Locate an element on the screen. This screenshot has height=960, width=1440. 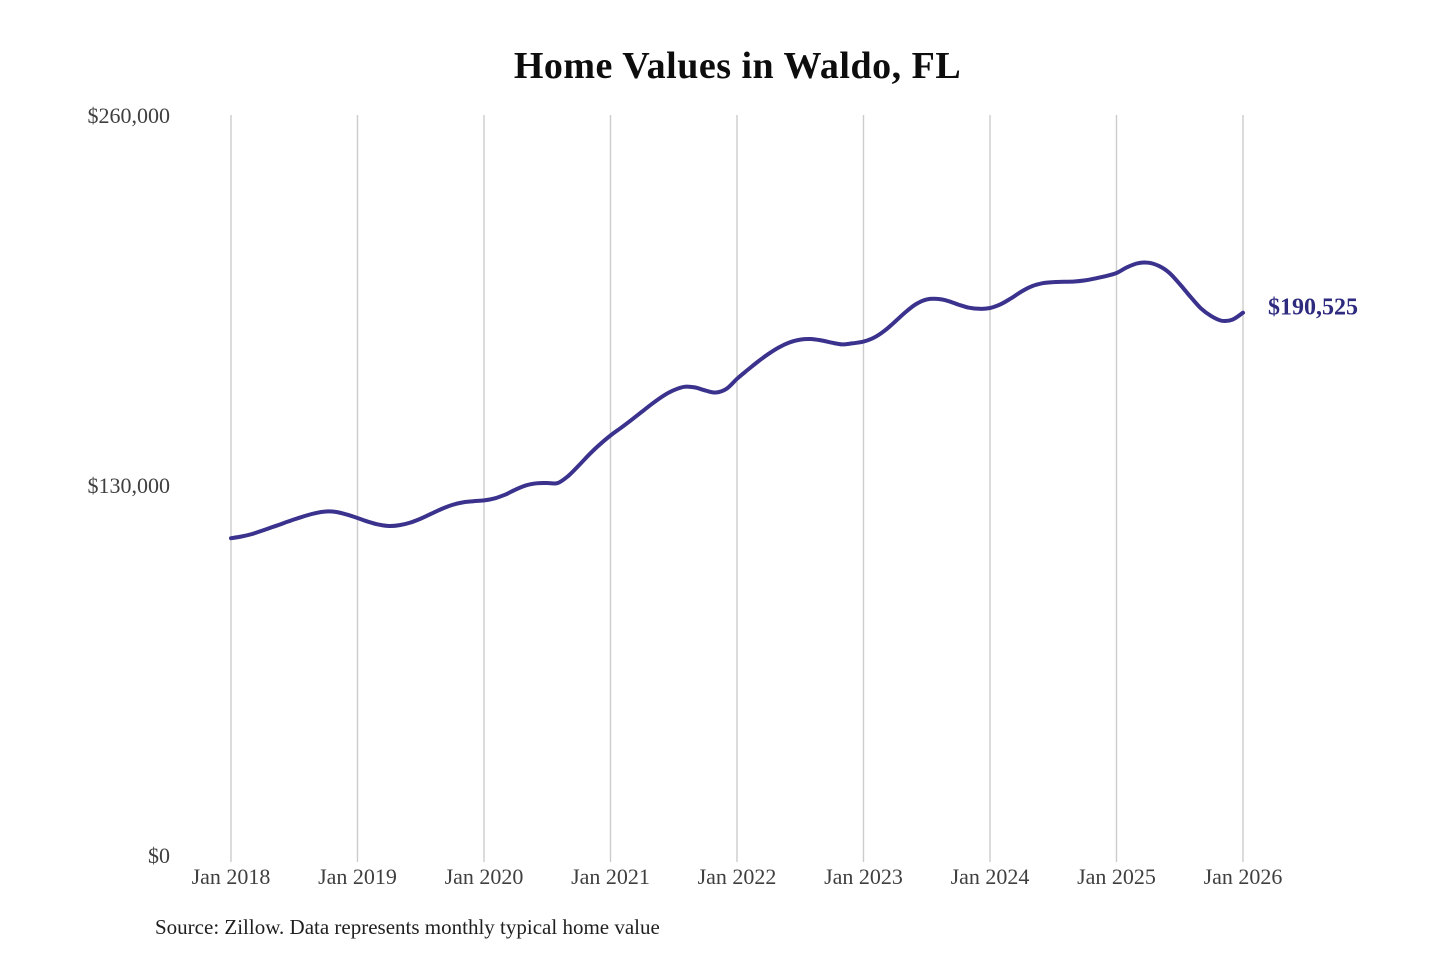
x-tick-label: Jan 2026 is located at coordinates (1243, 876).